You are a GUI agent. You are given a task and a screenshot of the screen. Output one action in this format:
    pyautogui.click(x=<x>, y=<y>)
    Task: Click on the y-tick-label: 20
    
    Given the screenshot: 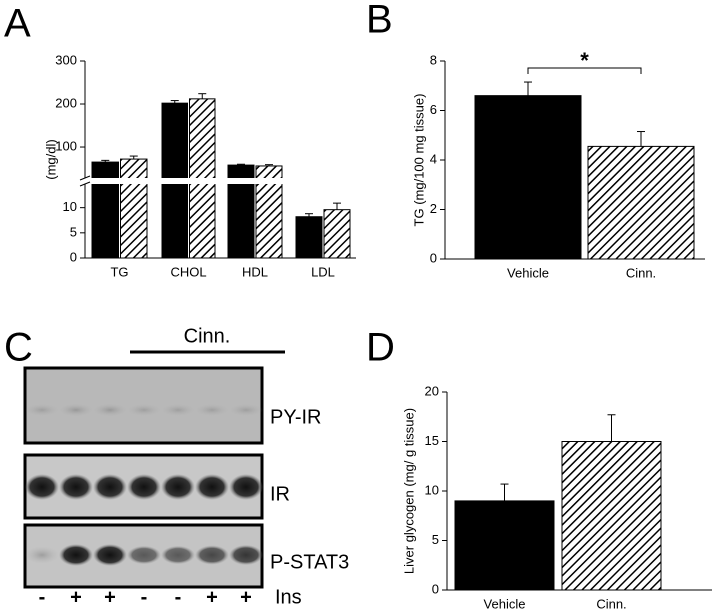 What is the action you would take?
    pyautogui.click(x=432, y=390)
    